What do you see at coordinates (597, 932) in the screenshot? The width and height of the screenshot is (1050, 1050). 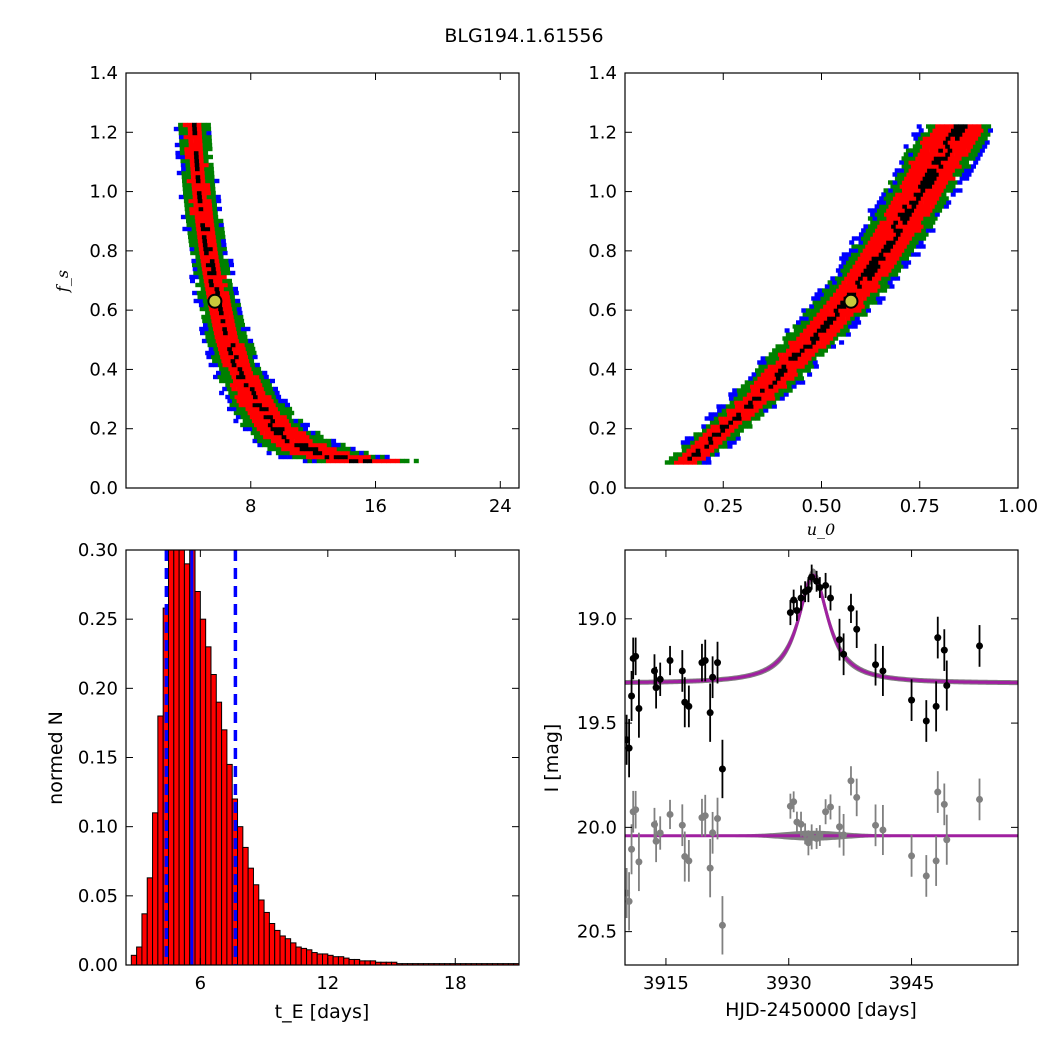 I see `y-tick-label: 20.5` at bounding box center [597, 932].